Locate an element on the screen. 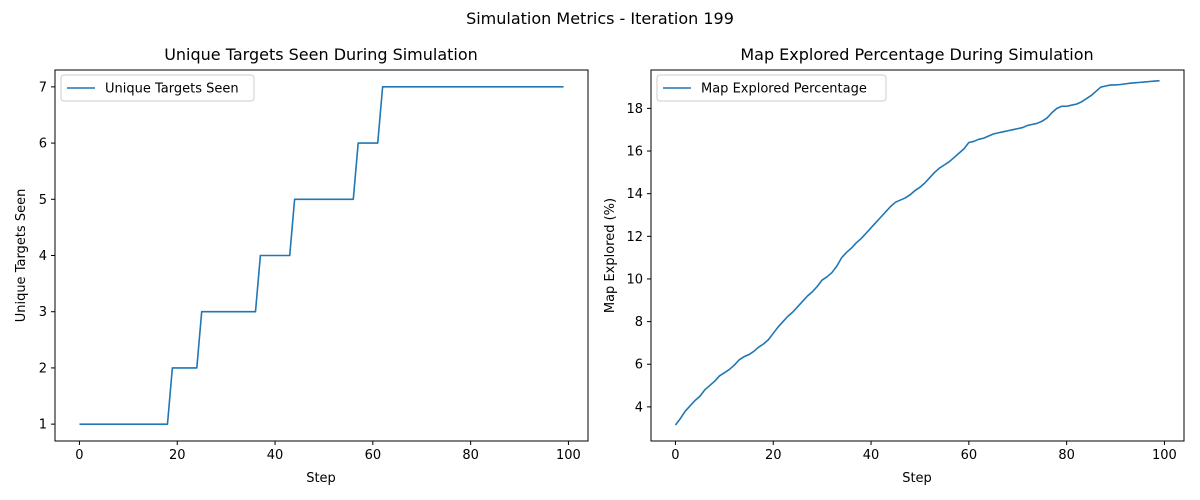 This screenshot has height=500, width=1200. chart-left-legend-box is located at coordinates (157, 88).